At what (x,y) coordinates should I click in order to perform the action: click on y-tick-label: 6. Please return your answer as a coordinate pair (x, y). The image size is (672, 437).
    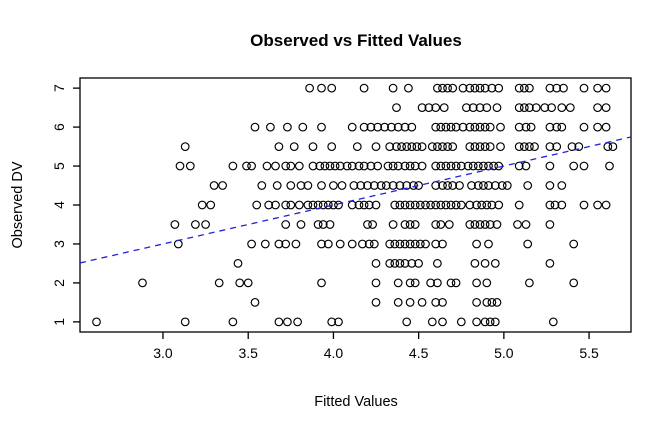
    Looking at the image, I should click on (59, 127).